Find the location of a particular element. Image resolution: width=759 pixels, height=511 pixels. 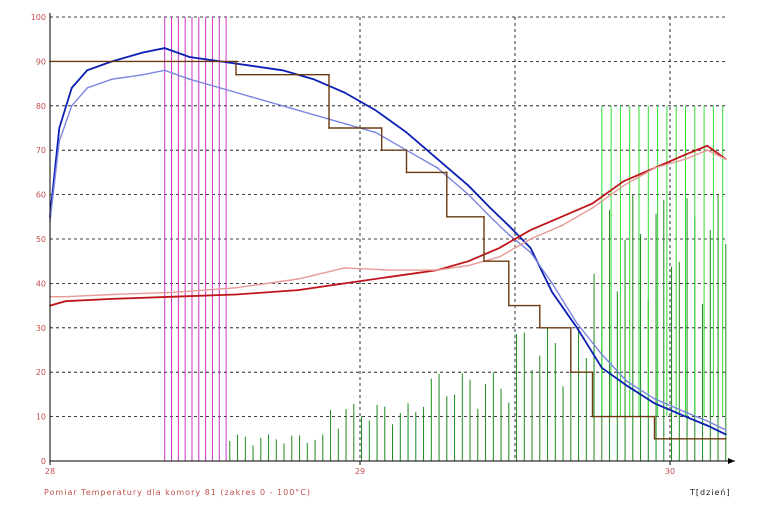

y-tick-label: 80 is located at coordinates (41, 106).